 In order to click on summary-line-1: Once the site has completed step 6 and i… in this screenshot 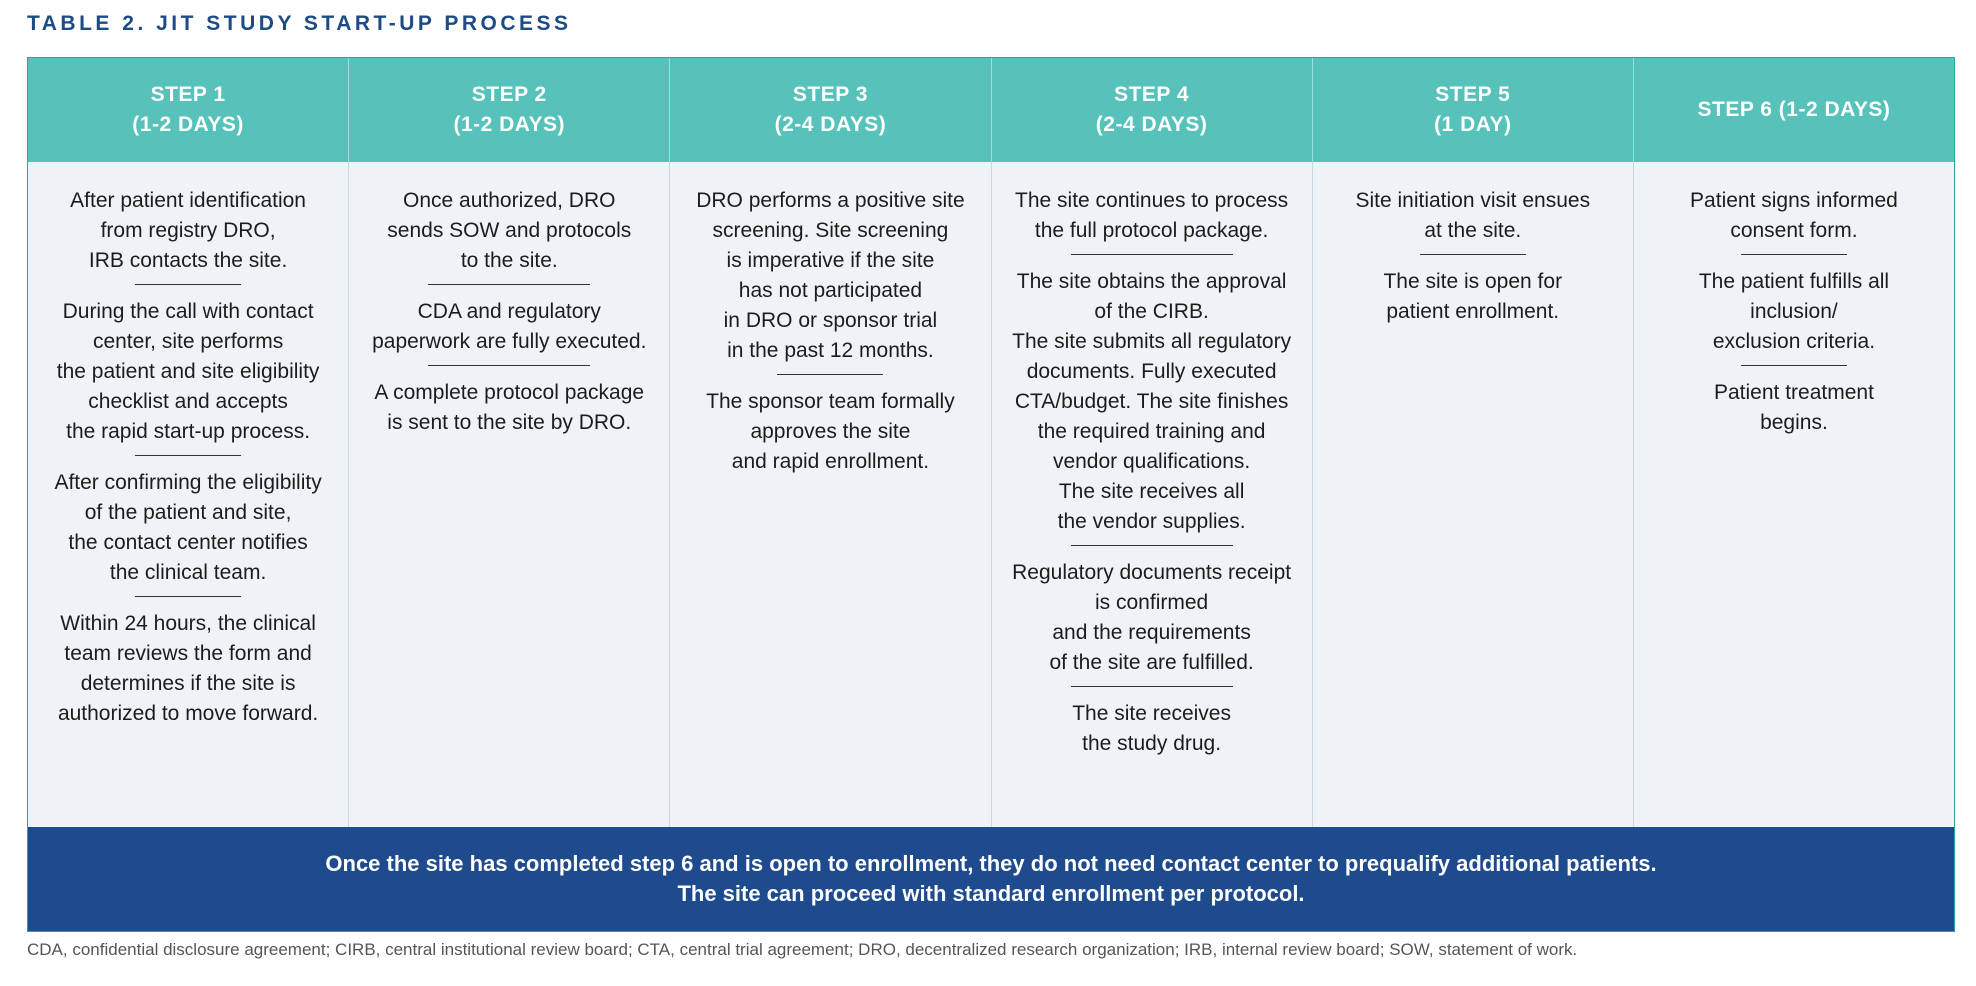, I will do `click(990, 864)`.